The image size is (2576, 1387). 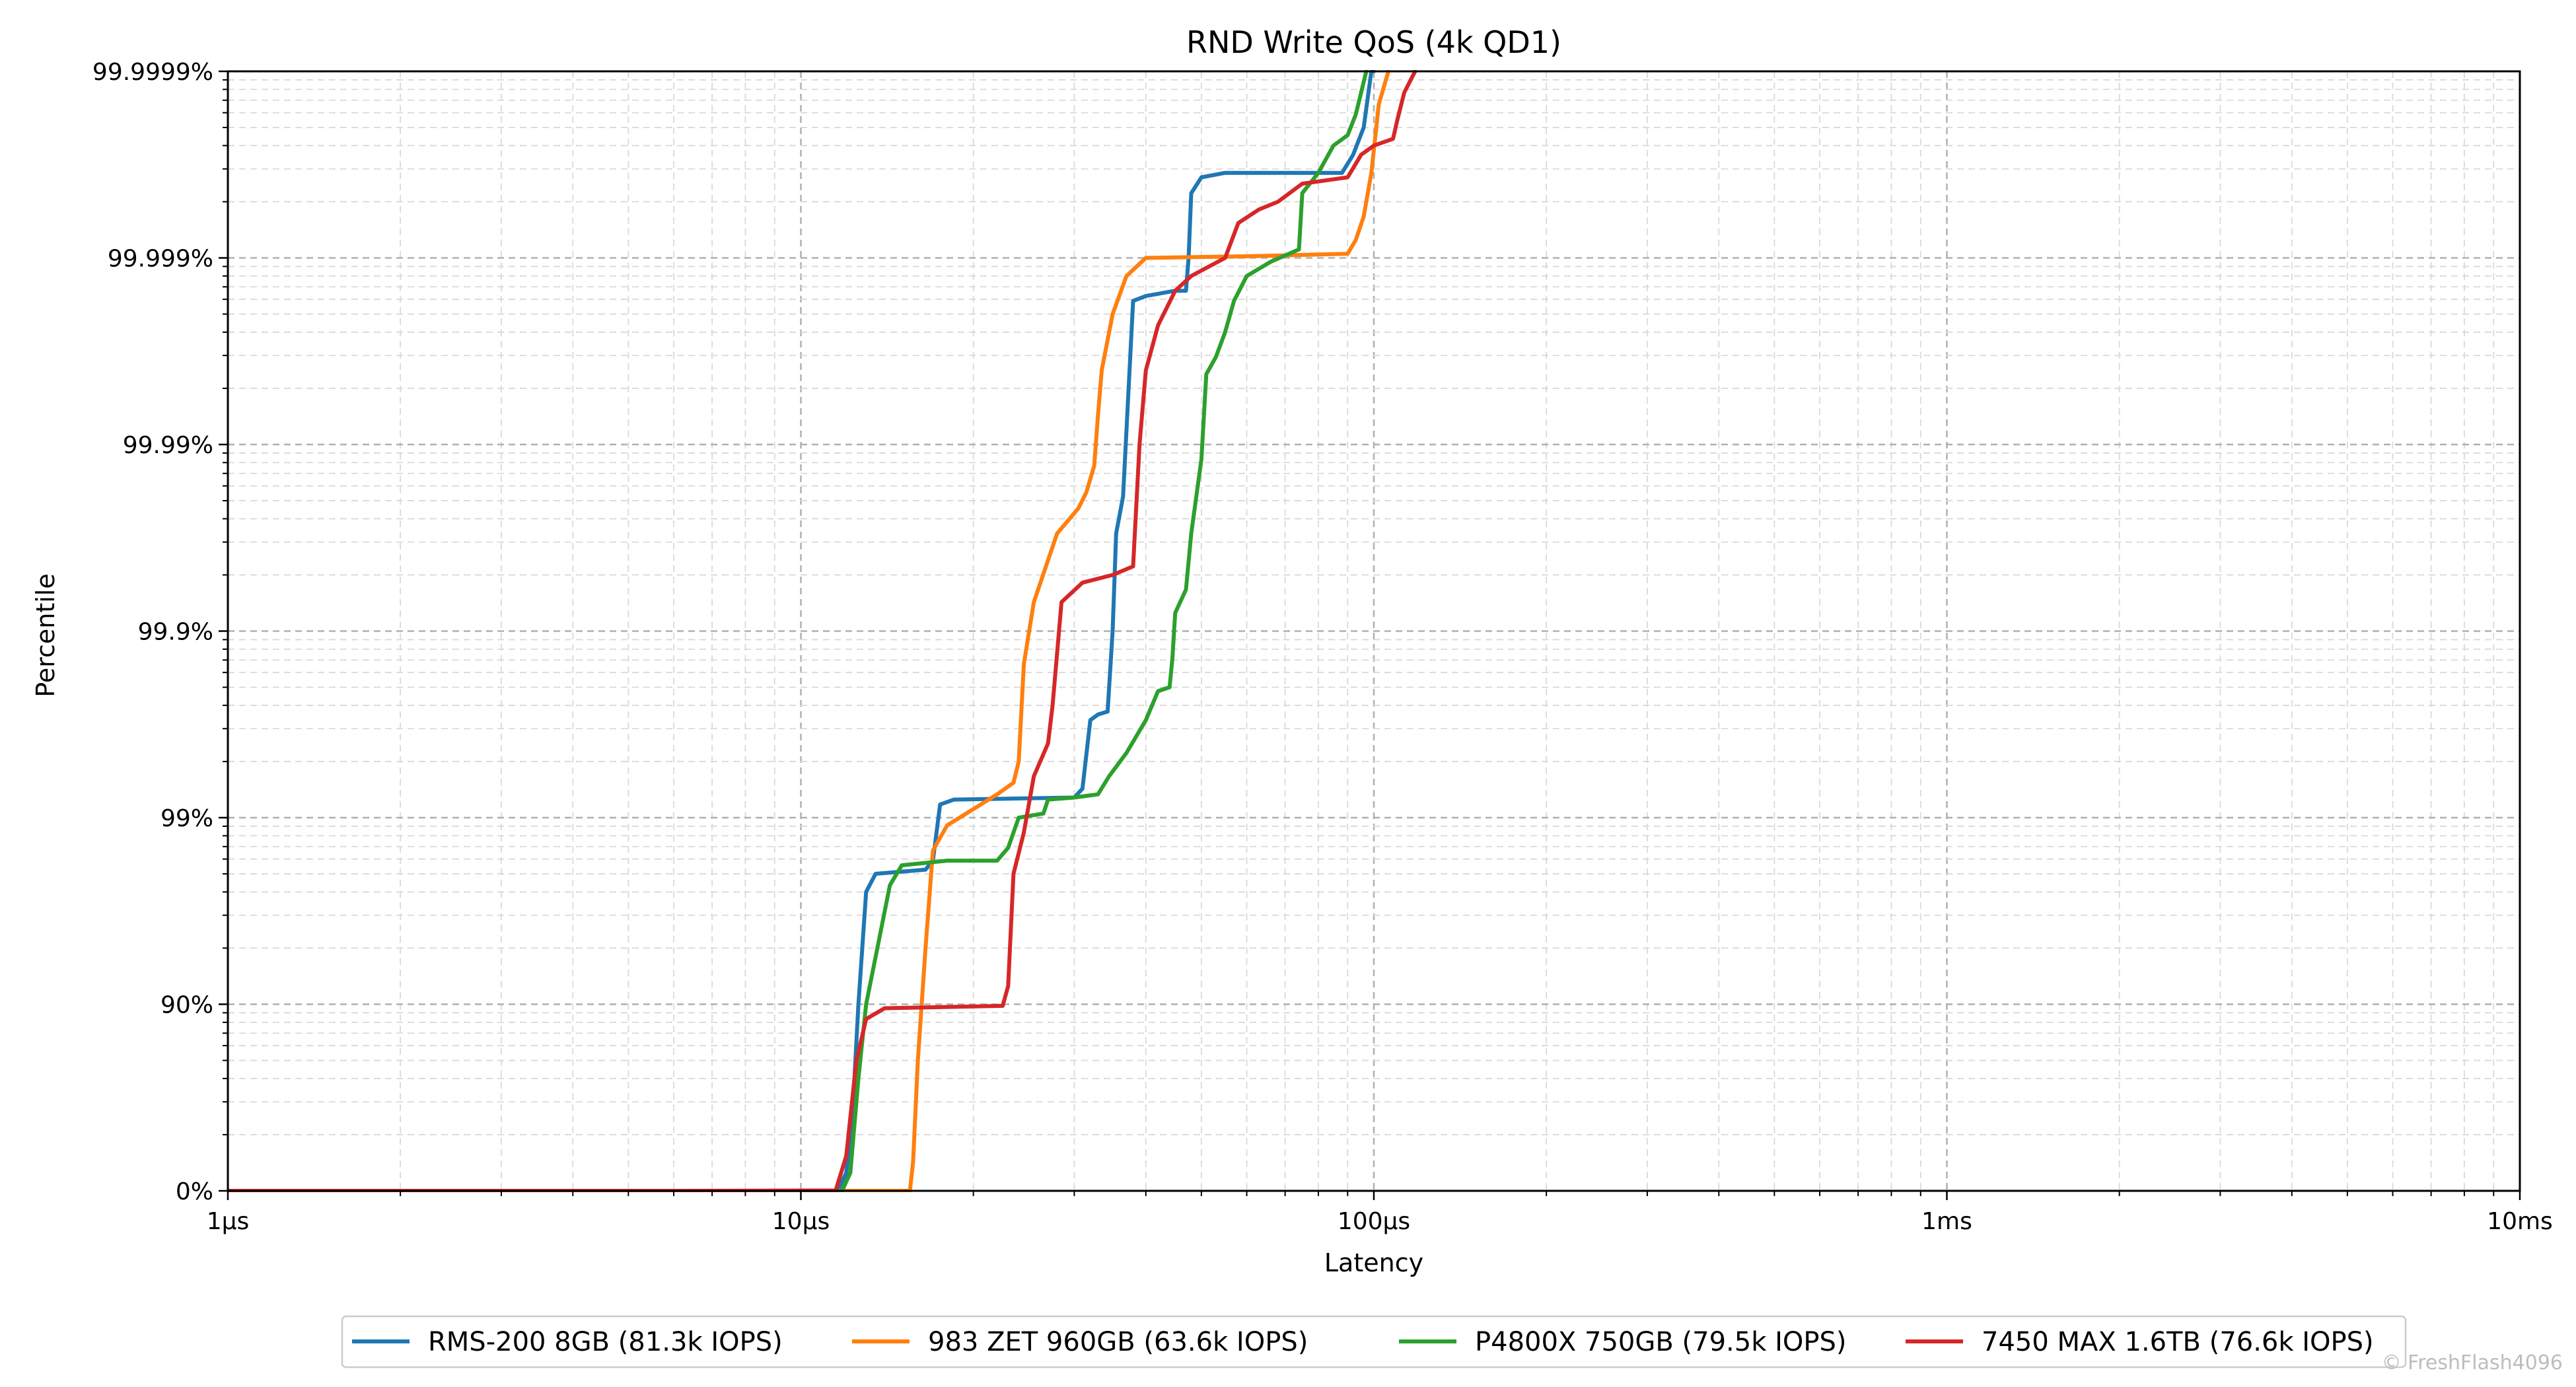 What do you see at coordinates (175, 632) in the screenshot?
I see `y-tick-label: 99.9%` at bounding box center [175, 632].